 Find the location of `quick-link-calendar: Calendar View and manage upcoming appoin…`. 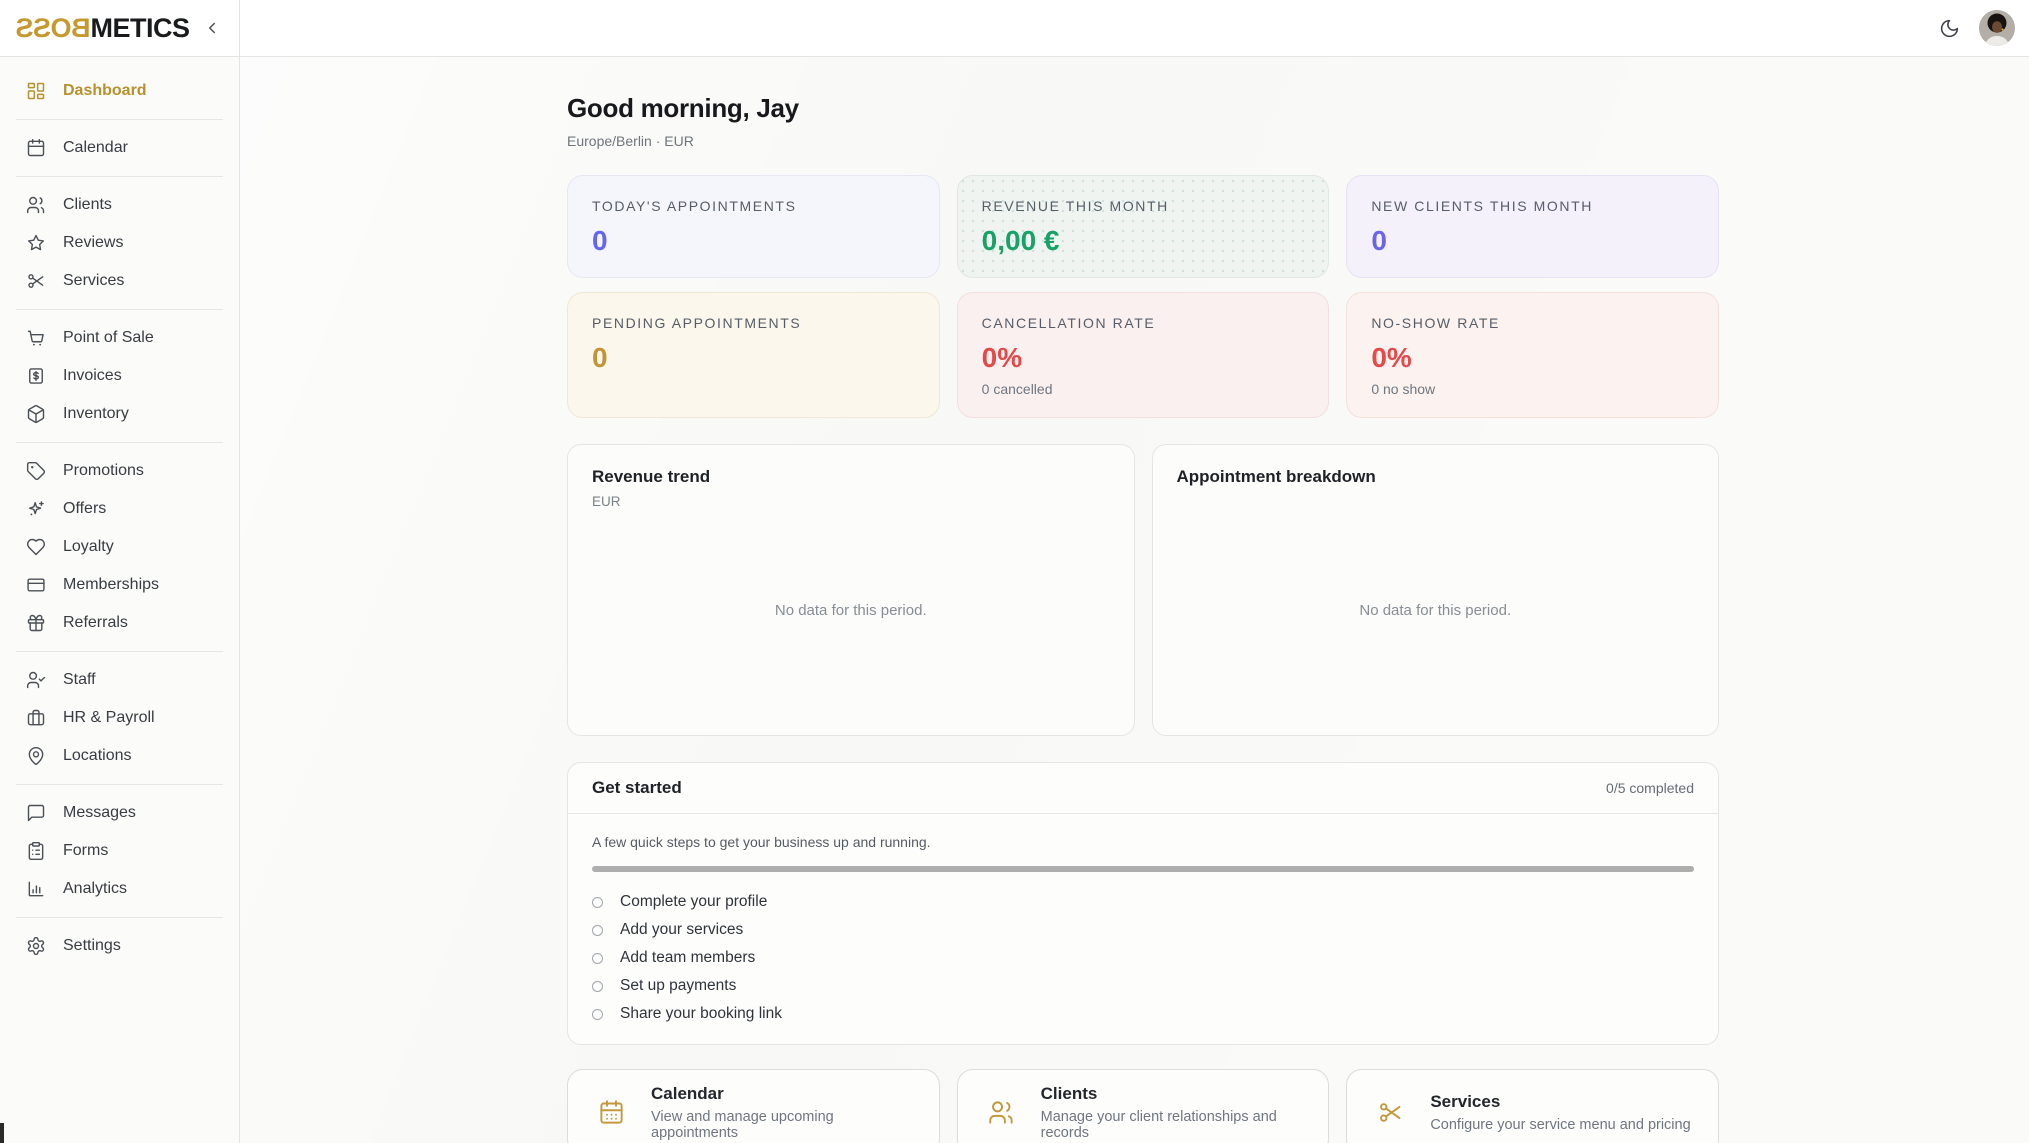

quick-link-calendar: Calendar View and manage upcoming appoin… is located at coordinates (753, 1106).